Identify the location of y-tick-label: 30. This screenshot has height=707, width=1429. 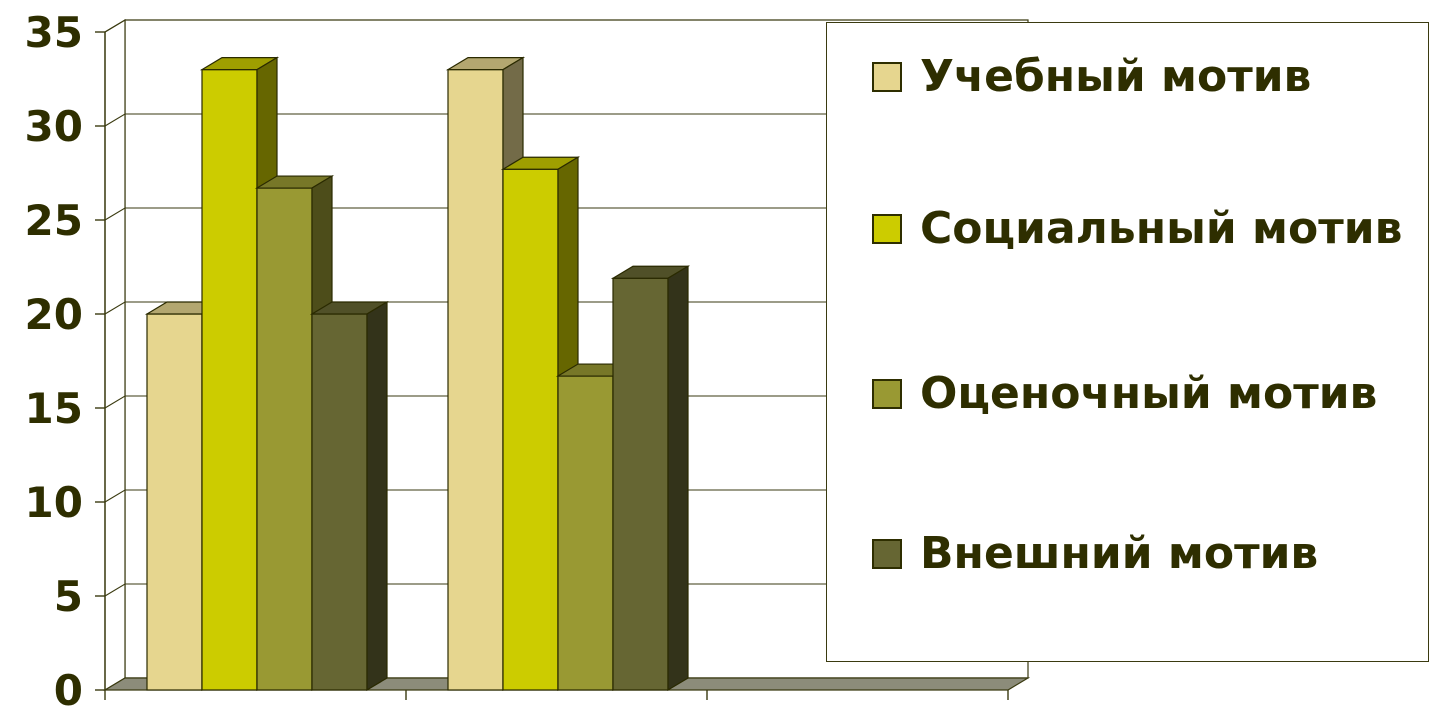
(54, 126).